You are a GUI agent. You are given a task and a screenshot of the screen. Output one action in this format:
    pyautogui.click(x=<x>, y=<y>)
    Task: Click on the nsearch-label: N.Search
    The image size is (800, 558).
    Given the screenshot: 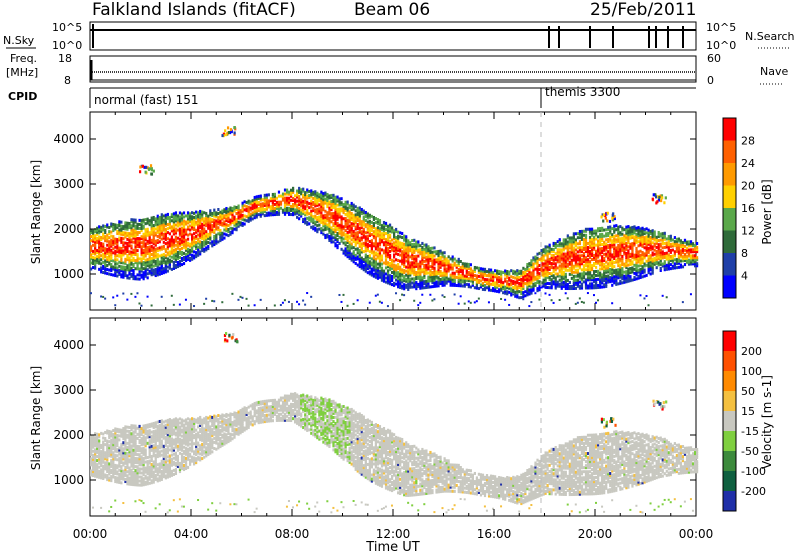 What is the action you would take?
    pyautogui.click(x=770, y=36)
    